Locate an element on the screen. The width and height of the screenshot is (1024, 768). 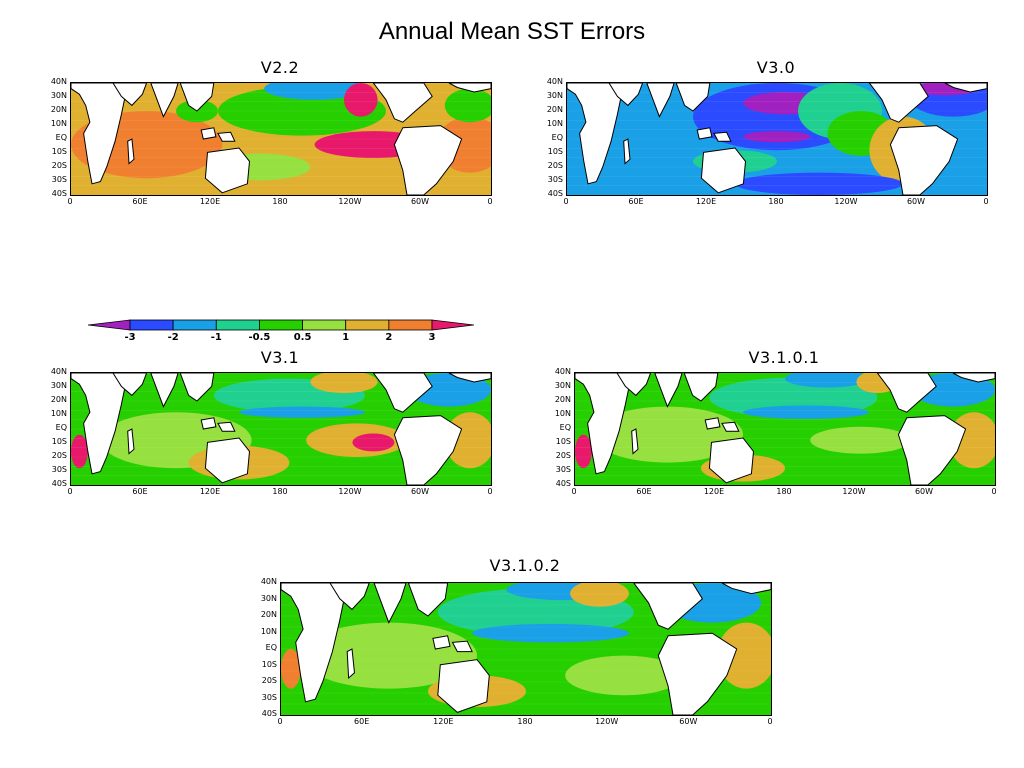
panel-v3-1-0-2-field is located at coordinates (526, 649).